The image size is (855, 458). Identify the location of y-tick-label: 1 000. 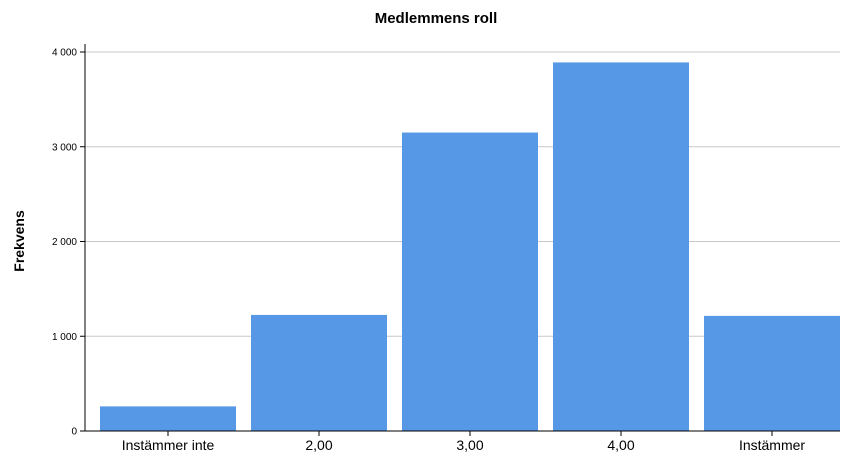
(64, 337).